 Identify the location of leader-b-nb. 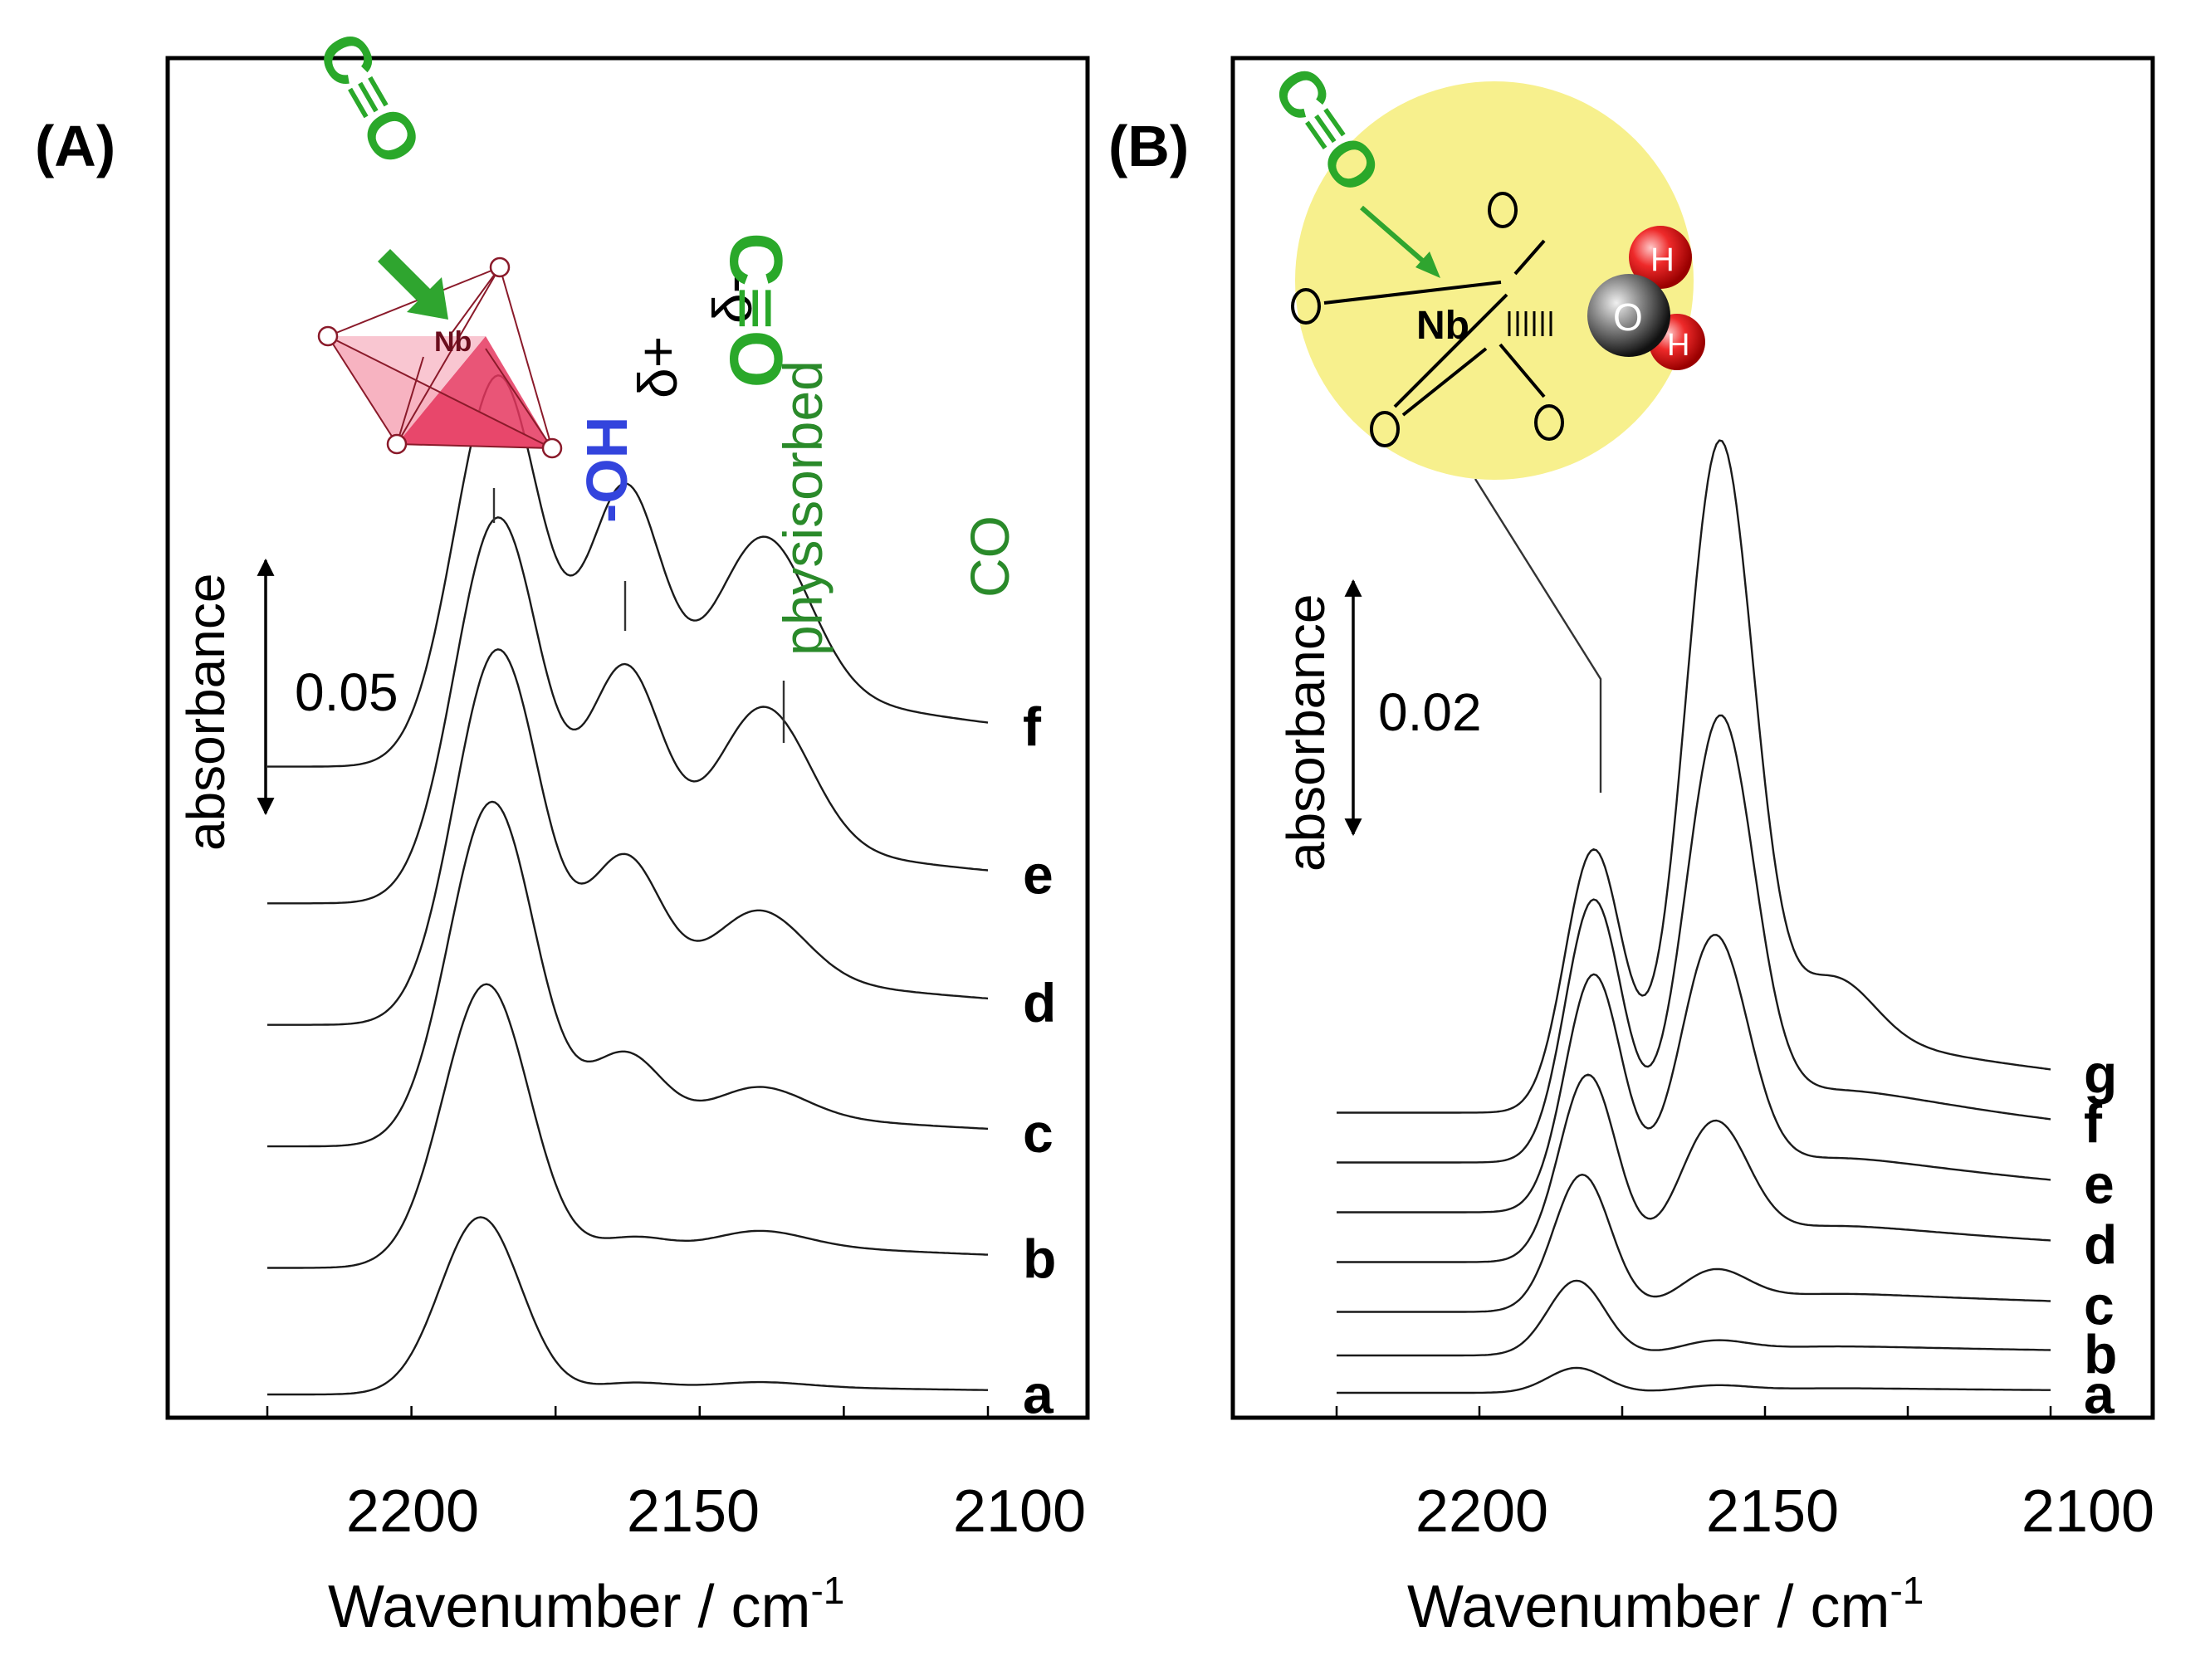
(1538, 635).